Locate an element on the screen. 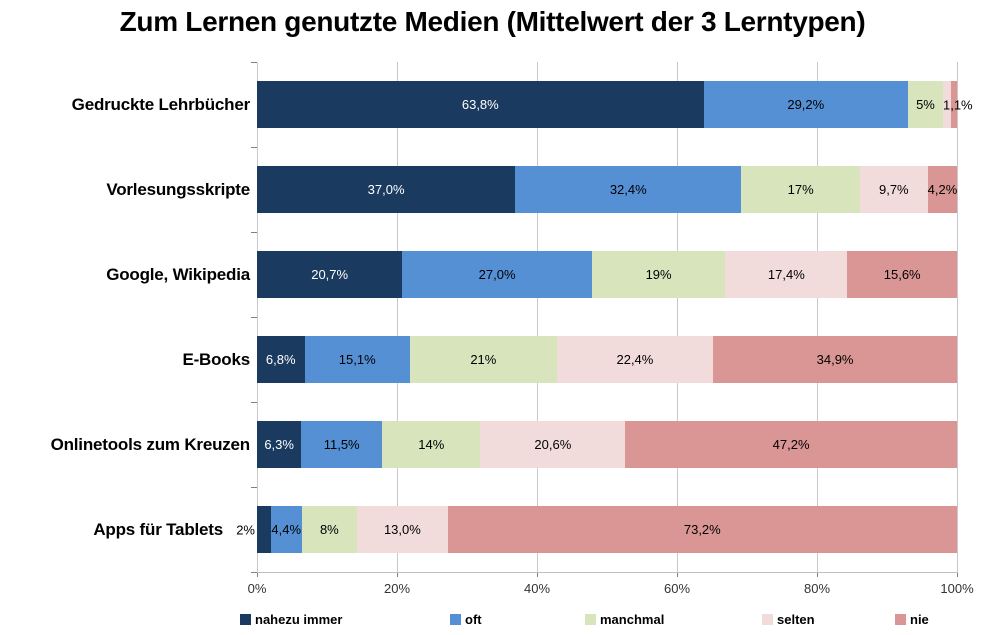 The width and height of the screenshot is (985, 635). legend-item-manchmal: manchmal is located at coordinates (624, 619).